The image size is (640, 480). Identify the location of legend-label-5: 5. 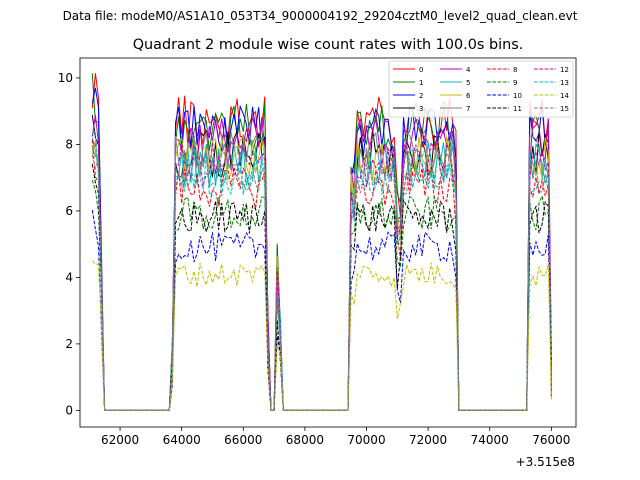
(468, 83).